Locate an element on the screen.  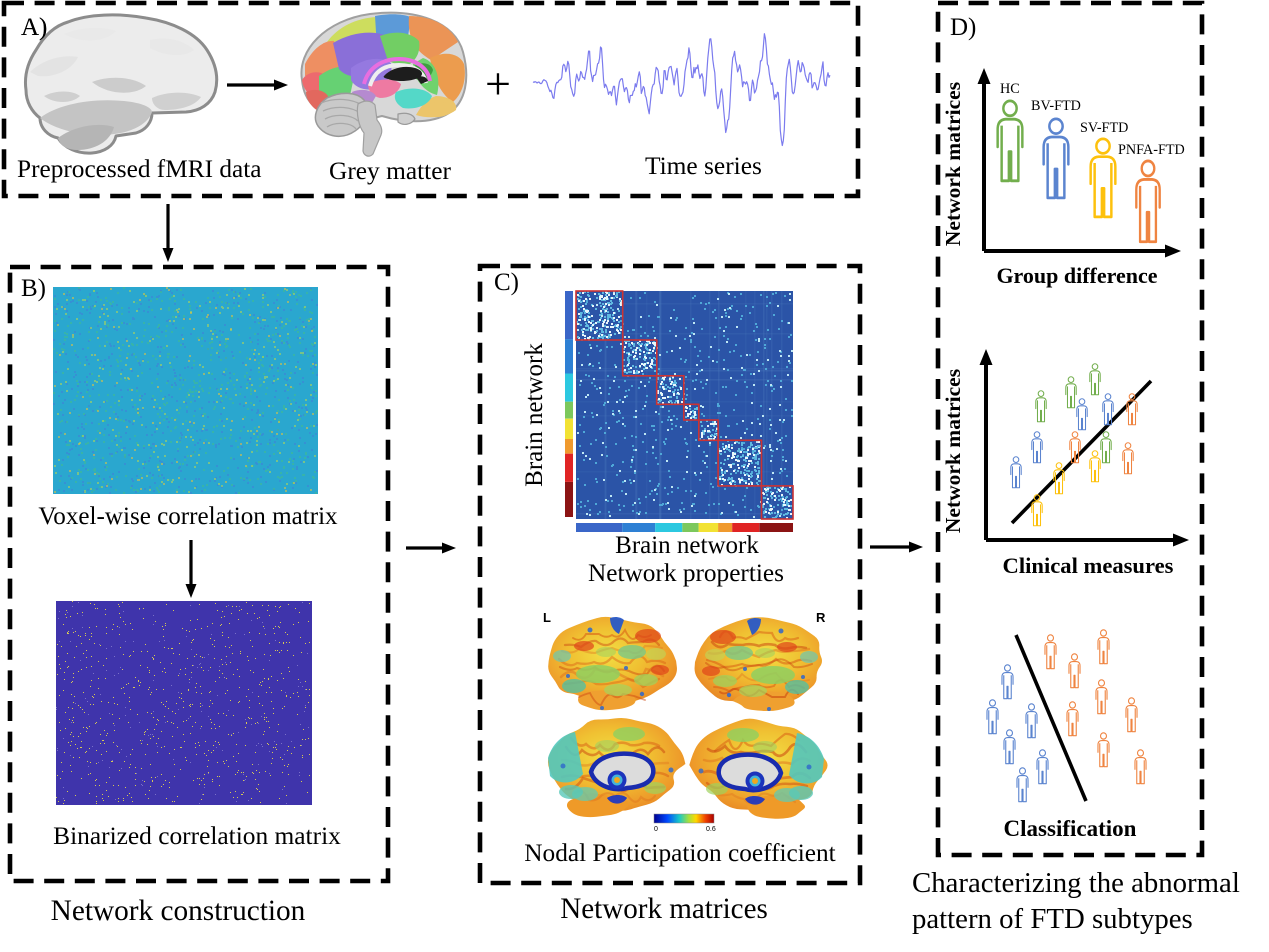
svg-text: D) is located at coordinates (963, 27).